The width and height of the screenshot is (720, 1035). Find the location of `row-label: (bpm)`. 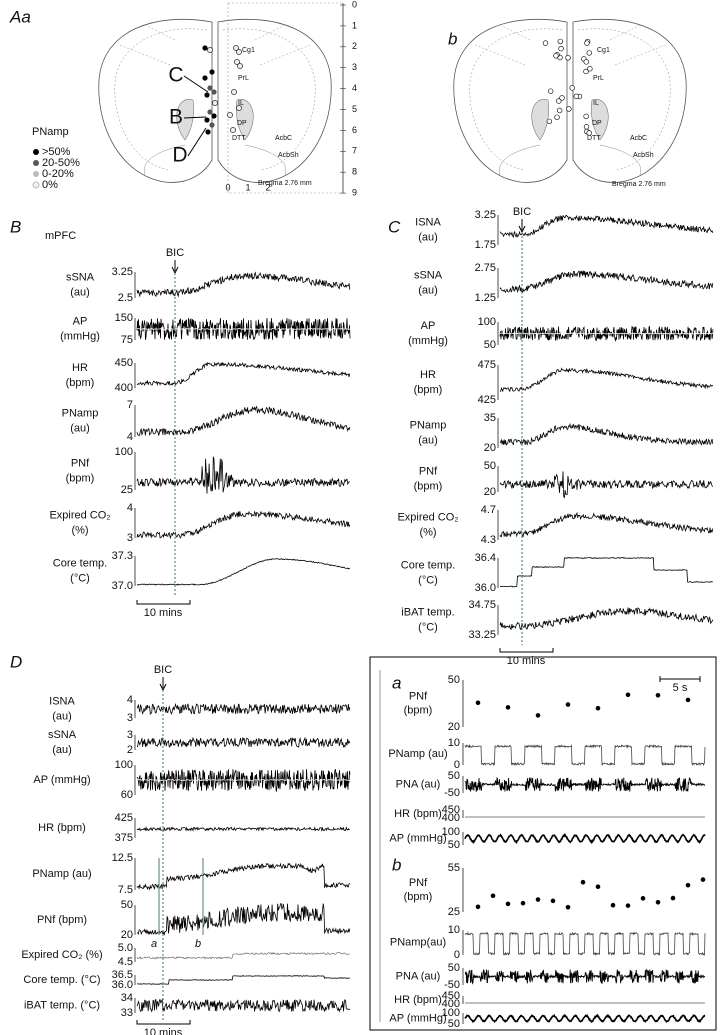

row-label: (bpm) is located at coordinates (80, 383).